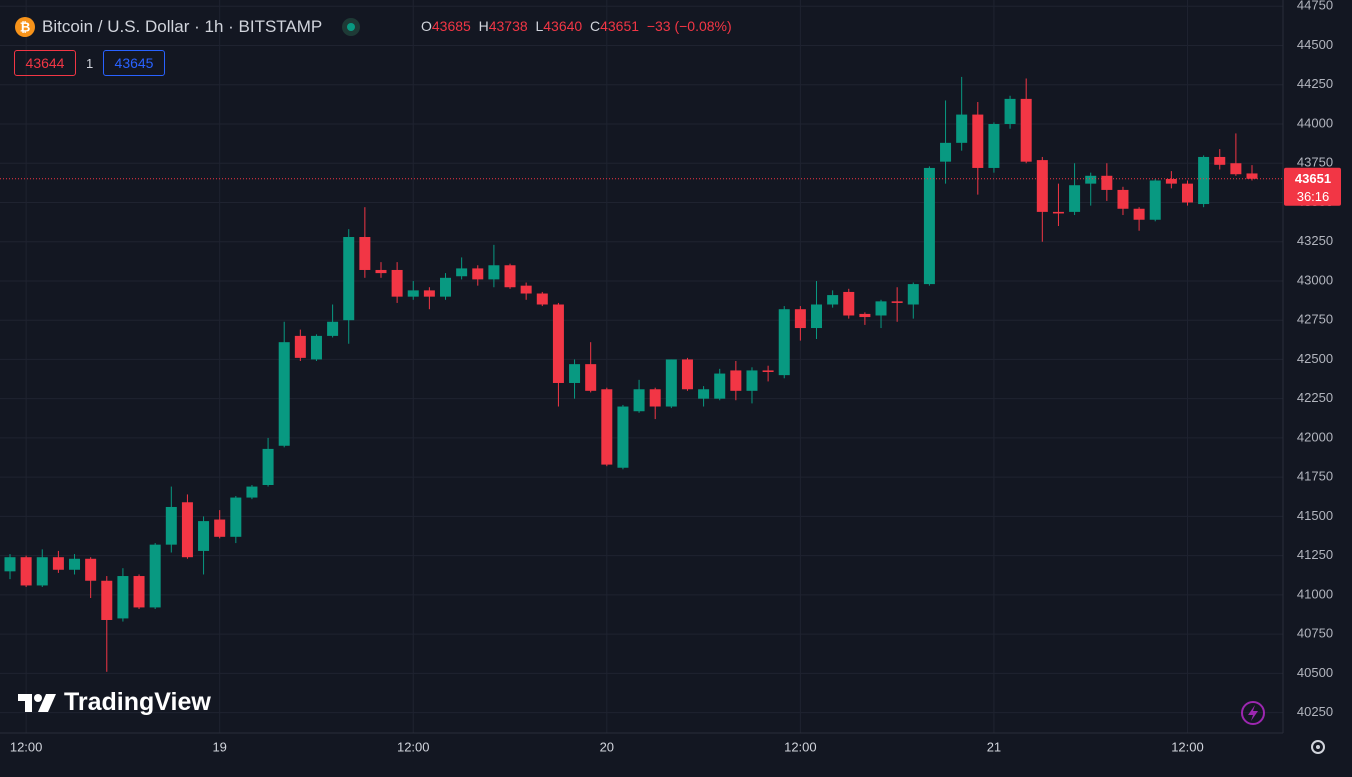 This screenshot has height=777, width=1352. Describe the element at coordinates (539, 26) in the screenshot. I see `ohlc-key: L` at that location.